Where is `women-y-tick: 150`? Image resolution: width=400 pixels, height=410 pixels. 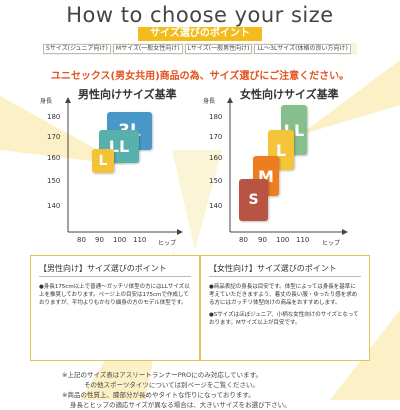 women-y-tick: 150 is located at coordinates (216, 181).